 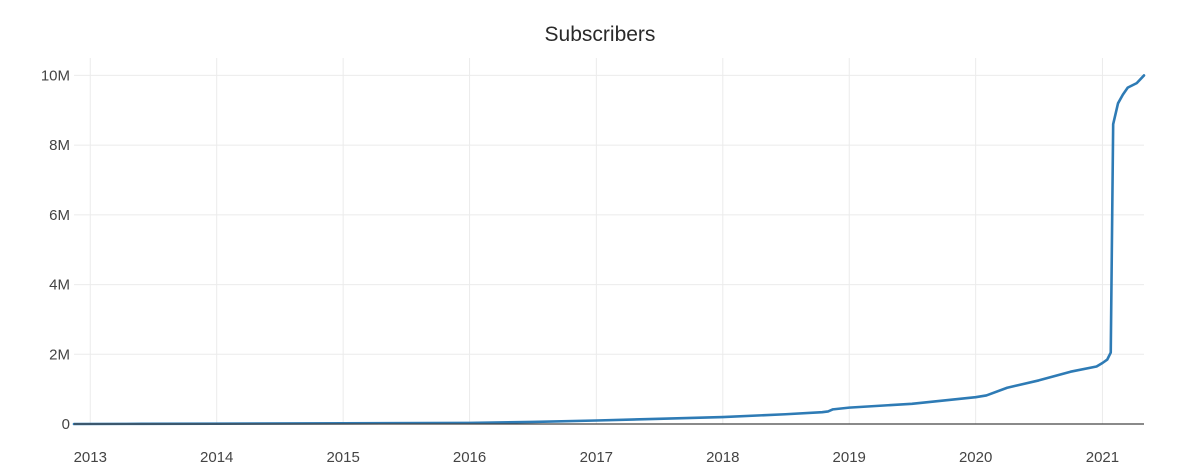 What do you see at coordinates (59, 145) in the screenshot?
I see `y-tick-label: 8M` at bounding box center [59, 145].